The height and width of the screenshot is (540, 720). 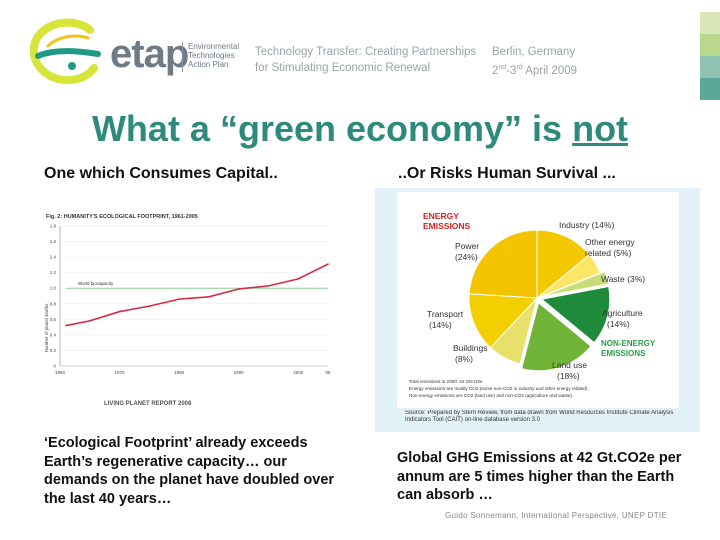 What do you see at coordinates (575, 314) in the screenshot?
I see `pie-slice-agriculture` at bounding box center [575, 314].